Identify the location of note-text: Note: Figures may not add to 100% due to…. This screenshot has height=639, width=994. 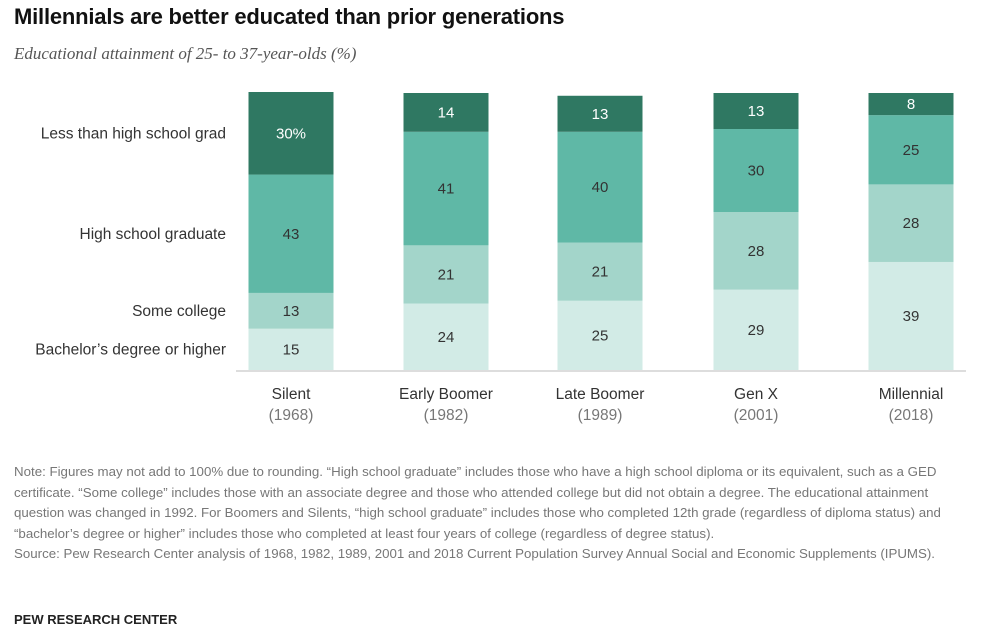
(477, 502).